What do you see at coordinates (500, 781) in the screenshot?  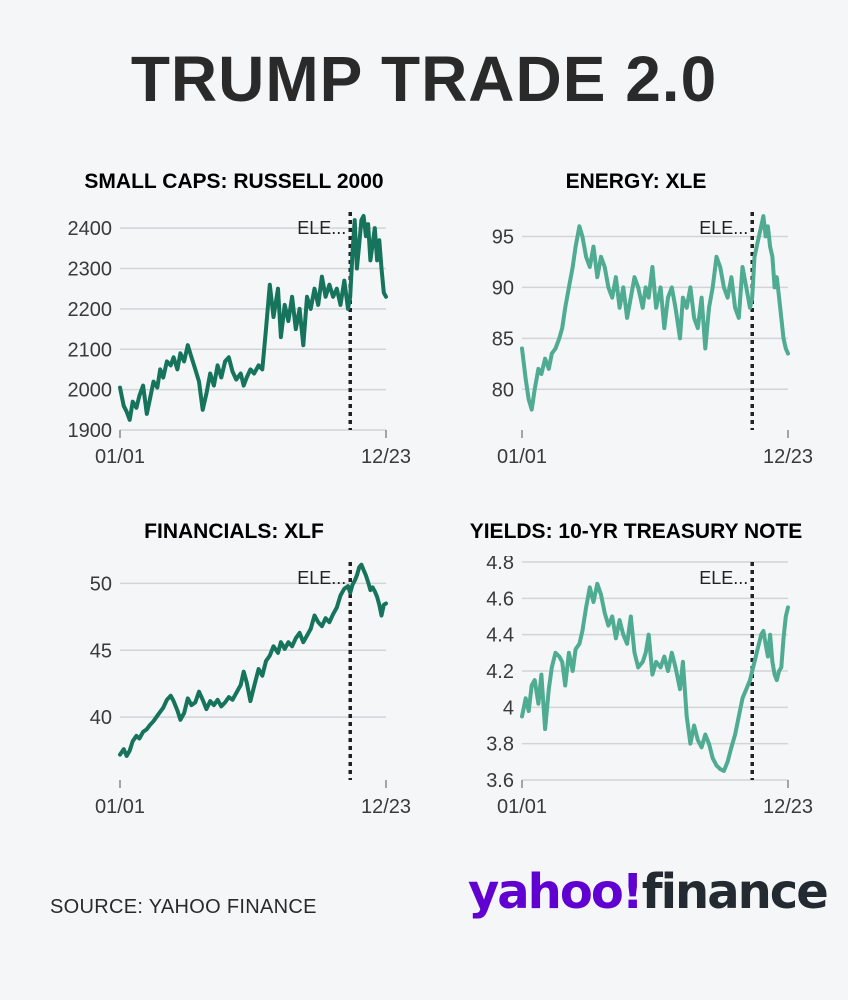 I see `y-tick-label: 3.6` at bounding box center [500, 781].